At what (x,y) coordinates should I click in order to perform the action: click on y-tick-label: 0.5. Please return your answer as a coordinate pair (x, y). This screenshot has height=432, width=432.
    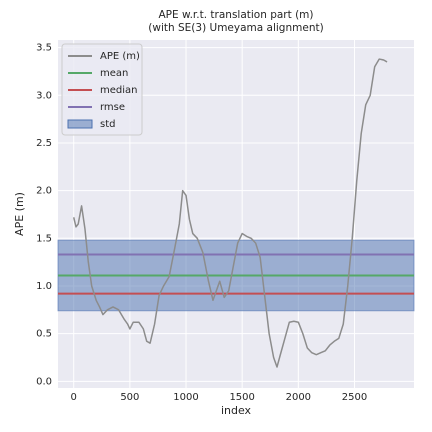
    Looking at the image, I should click on (44, 334).